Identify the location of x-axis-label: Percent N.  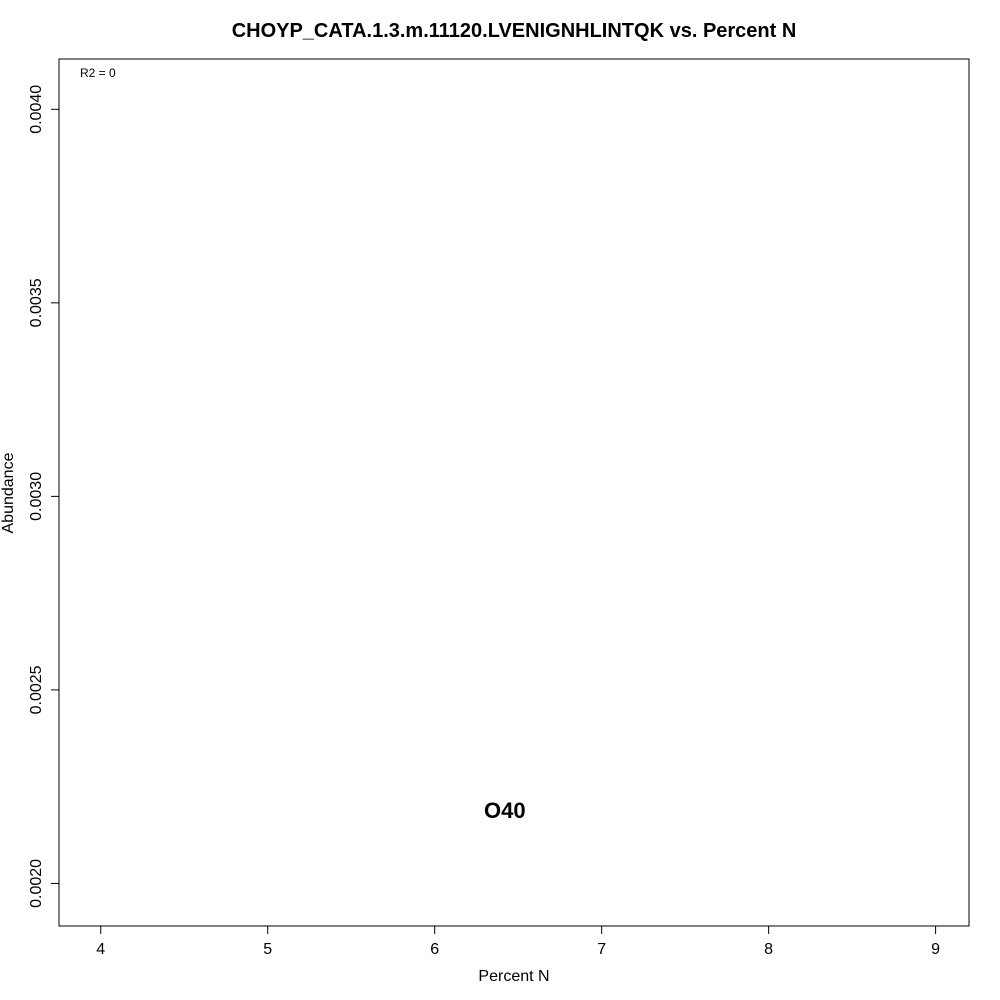
(513, 976).